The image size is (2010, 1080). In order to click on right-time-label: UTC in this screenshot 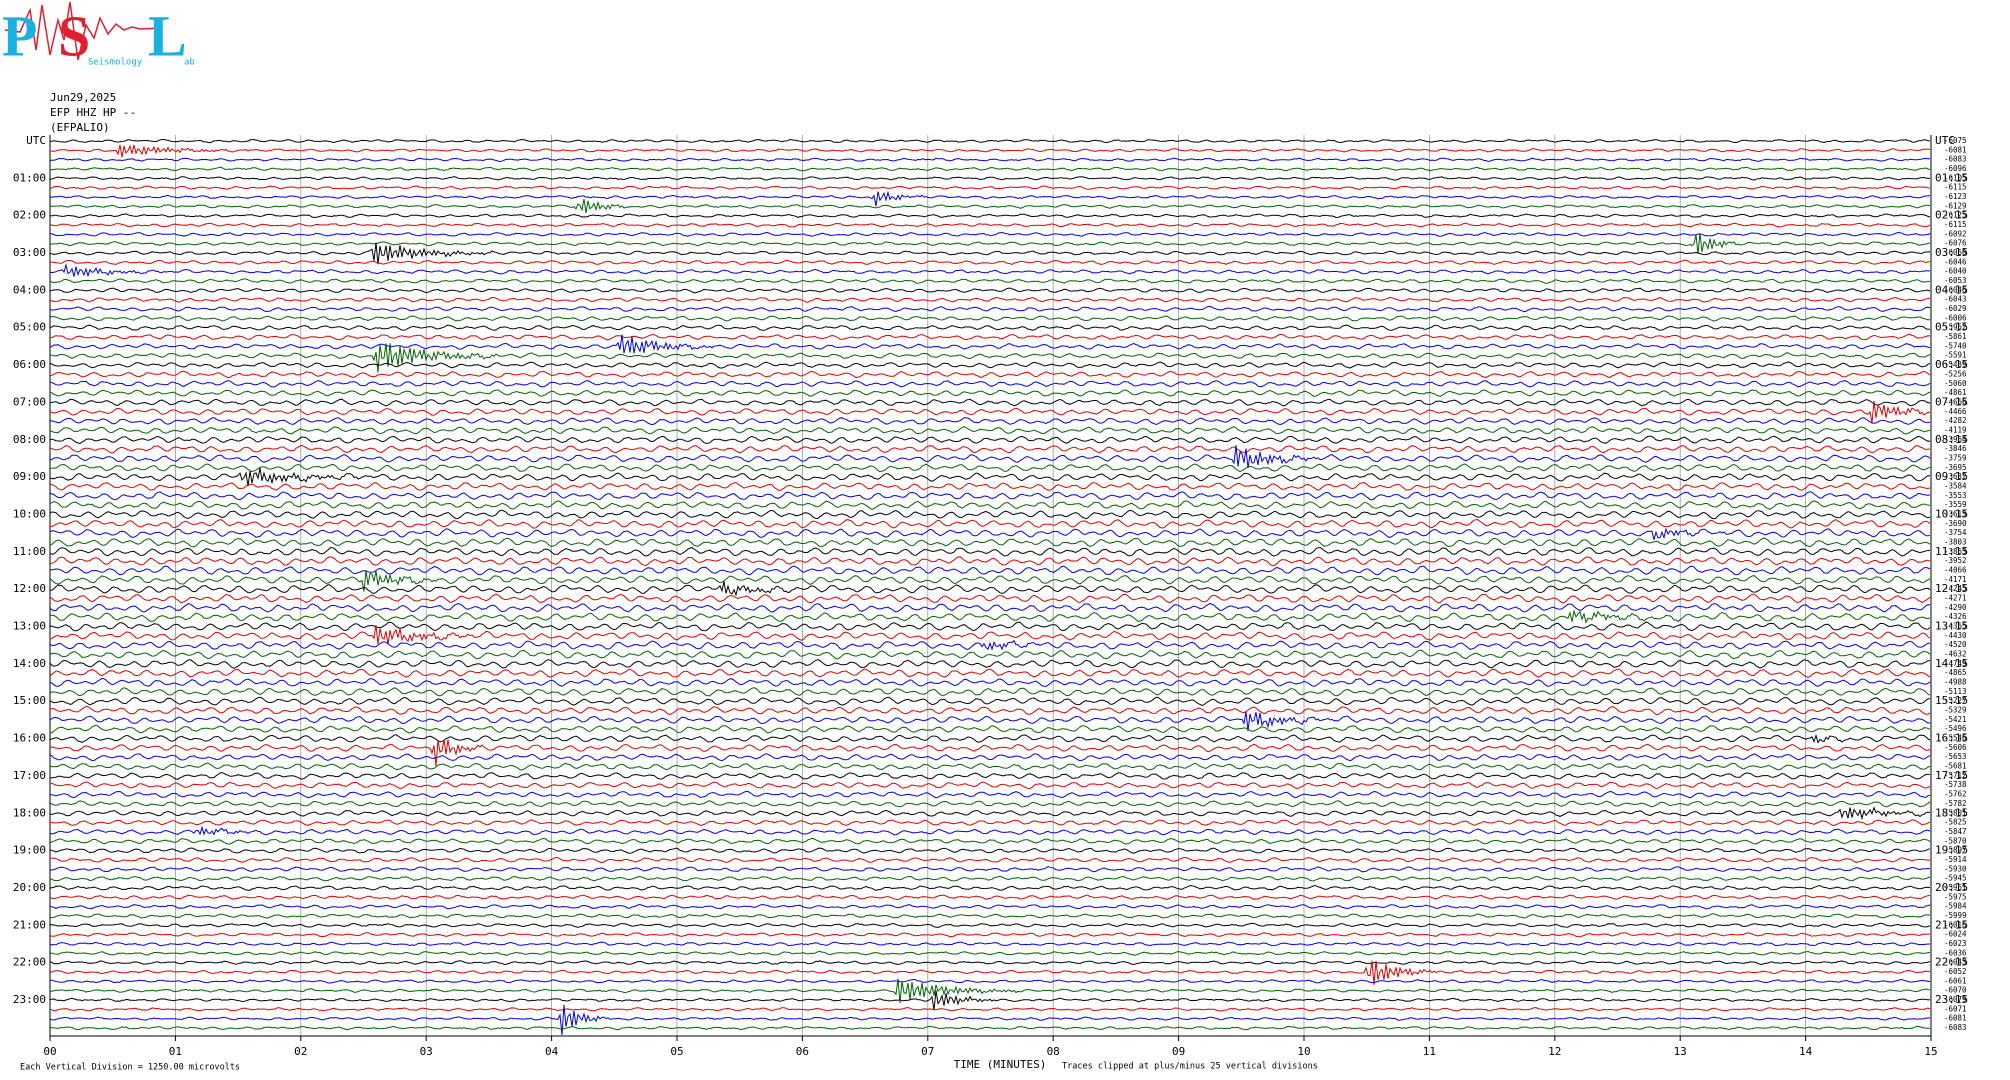, I will do `click(1945, 140)`.